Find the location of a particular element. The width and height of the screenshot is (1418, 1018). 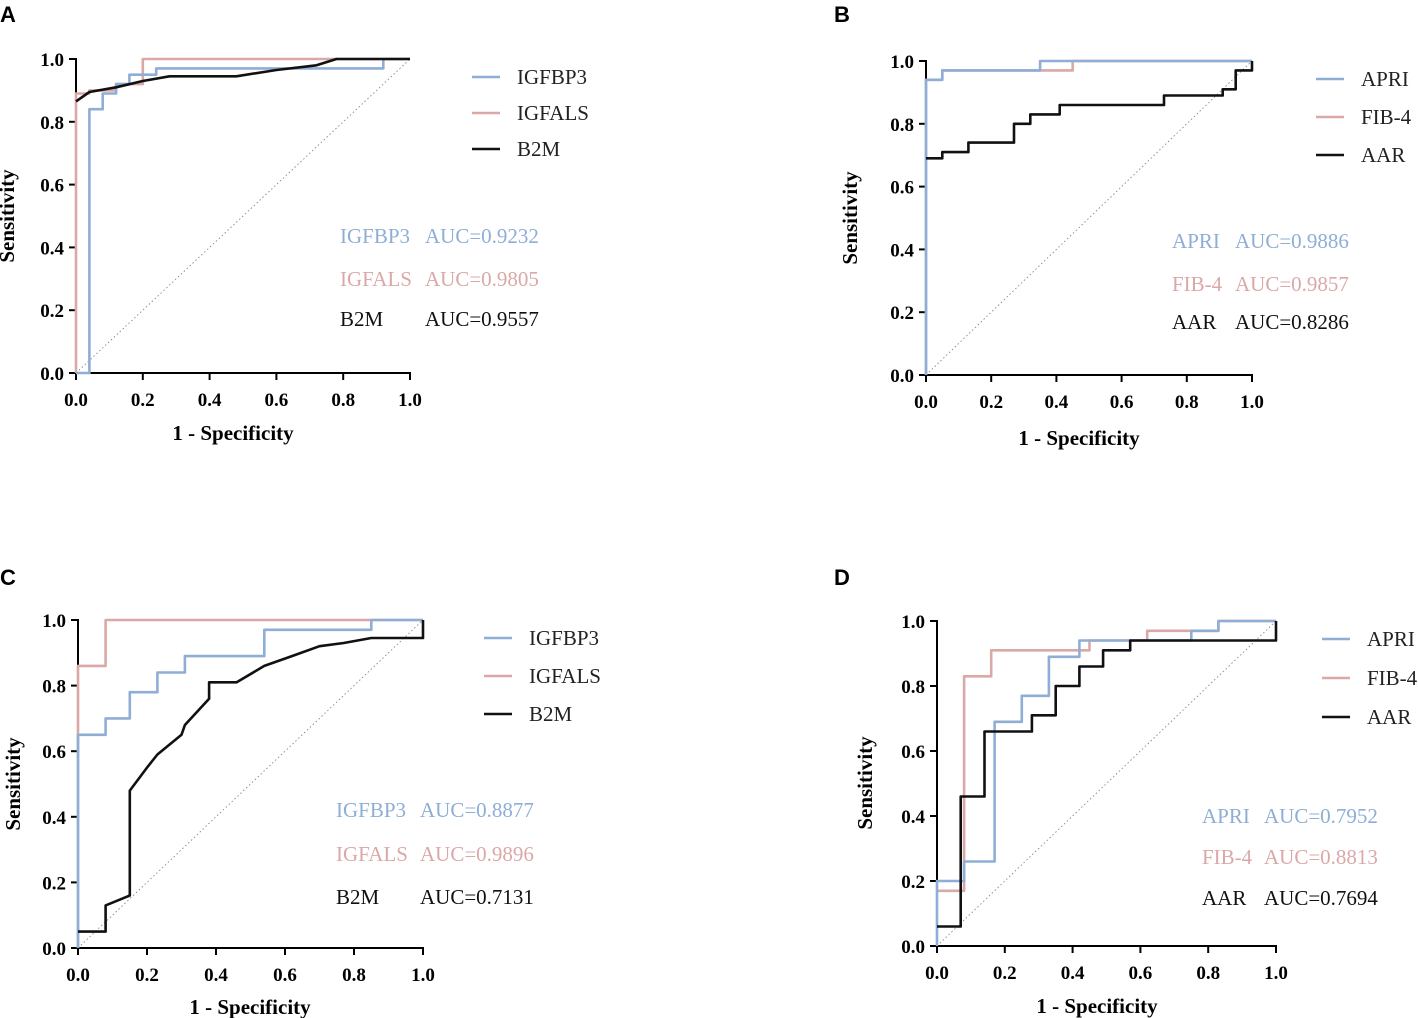

panel-a-y-tick-label: 0.6 is located at coordinates (52, 186).